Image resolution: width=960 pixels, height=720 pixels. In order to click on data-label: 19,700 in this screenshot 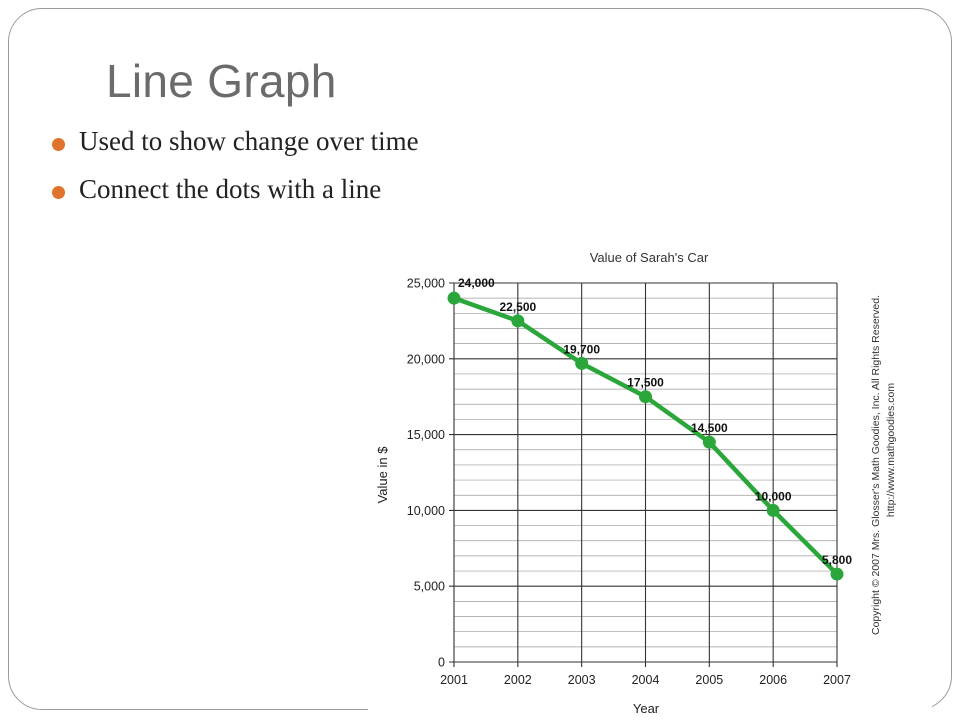, I will do `click(581, 349)`.